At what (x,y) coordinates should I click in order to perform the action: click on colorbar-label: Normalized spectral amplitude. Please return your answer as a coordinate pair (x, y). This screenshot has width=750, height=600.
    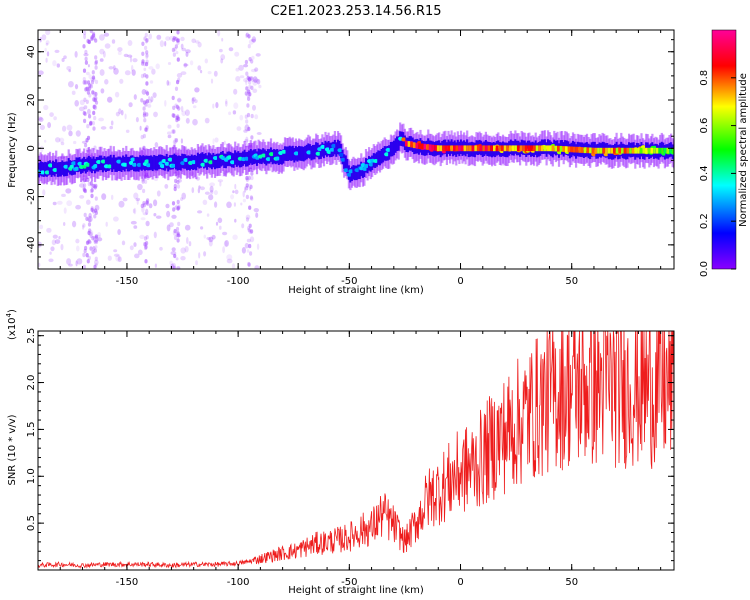
    Looking at the image, I should click on (743, 150).